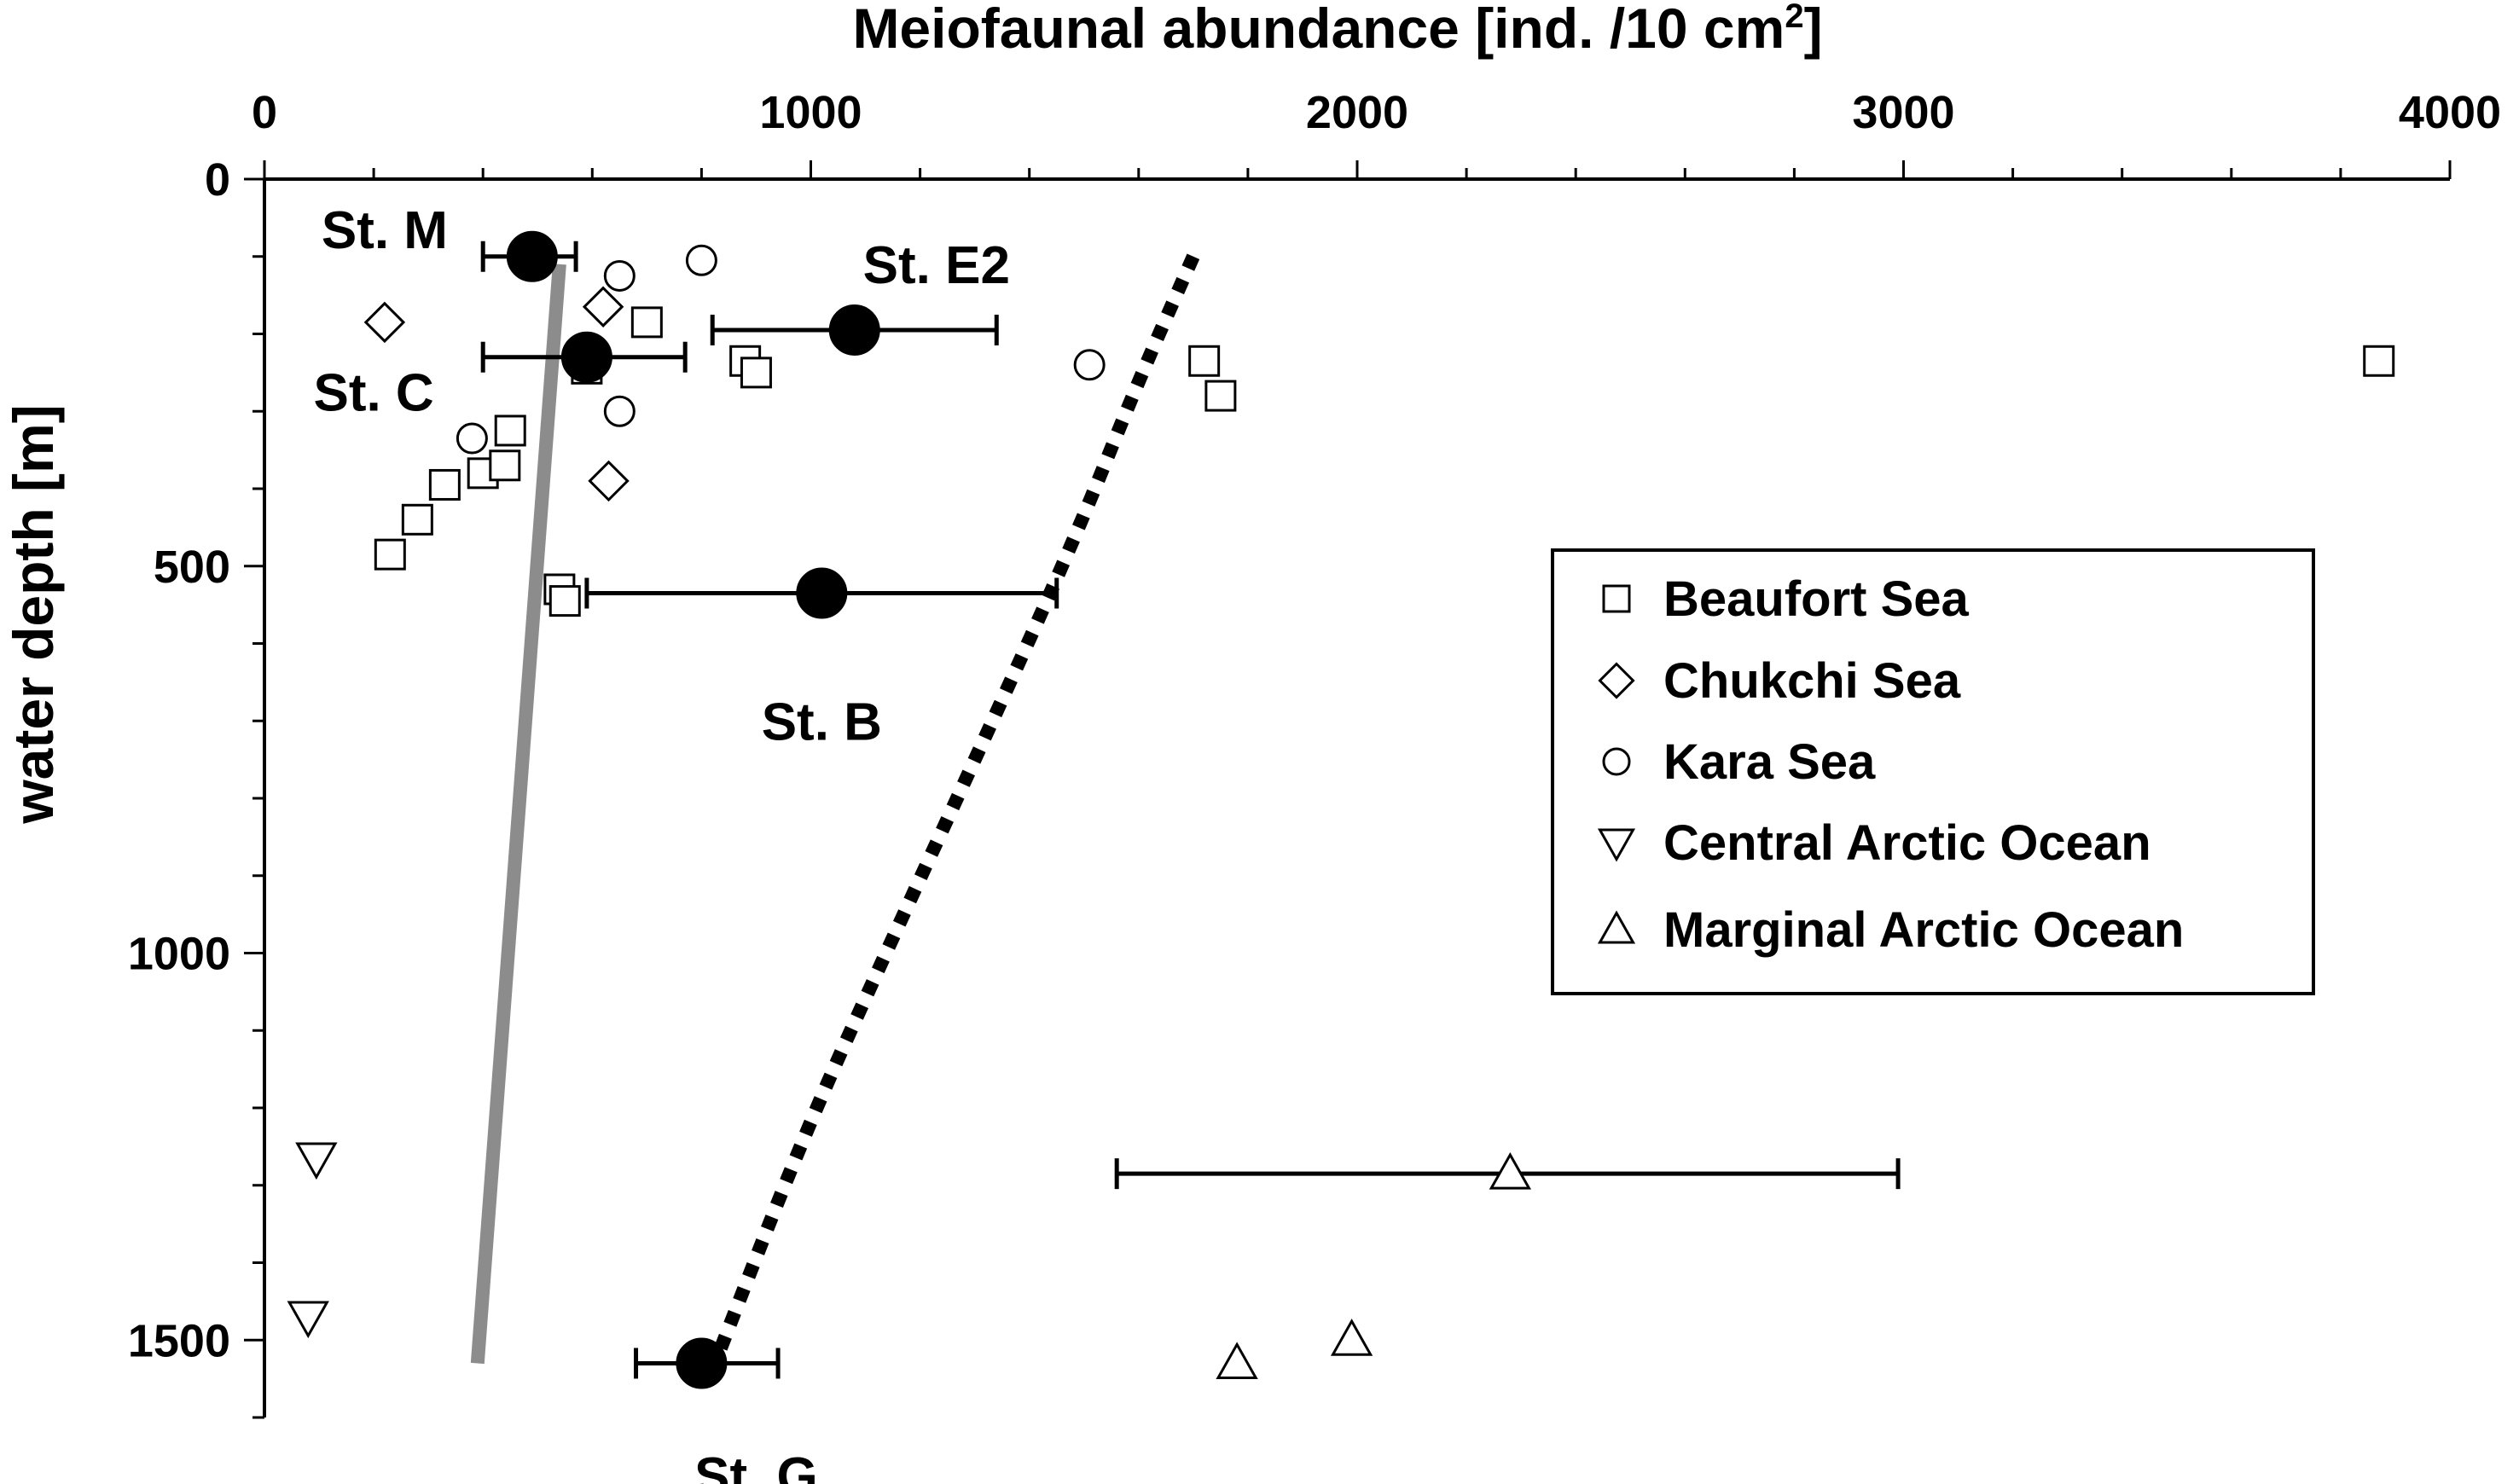 The image size is (2519, 1484). What do you see at coordinates (1924, 930) in the screenshot?
I see `legend-label: Marginal Arctic Ocean` at bounding box center [1924, 930].